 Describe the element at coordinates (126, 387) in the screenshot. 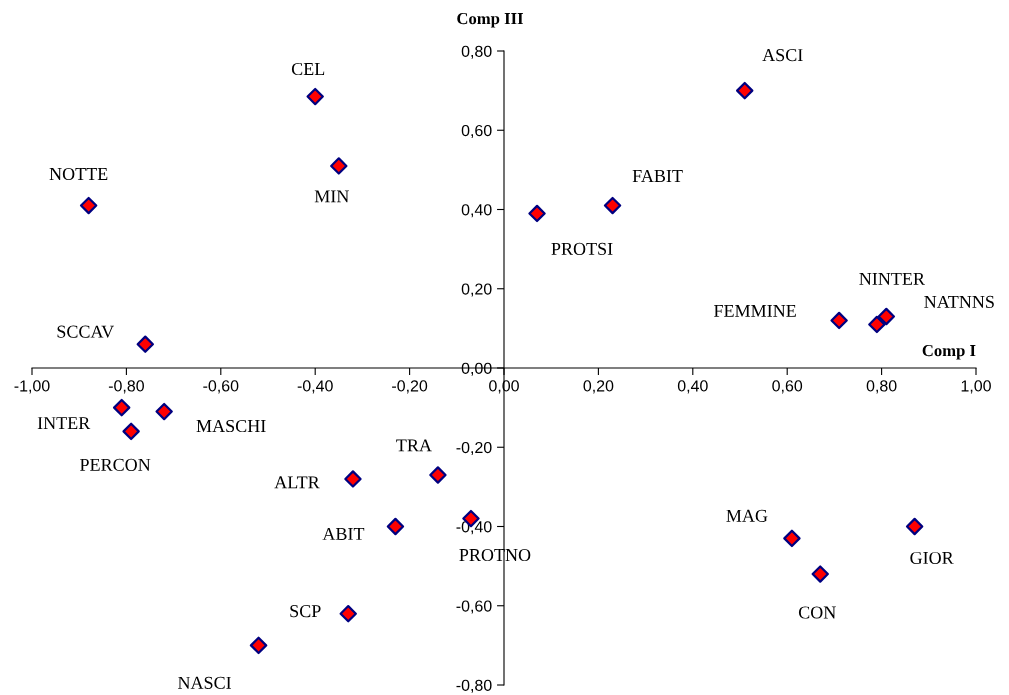

I see `x-tick-label: -0,80` at that location.